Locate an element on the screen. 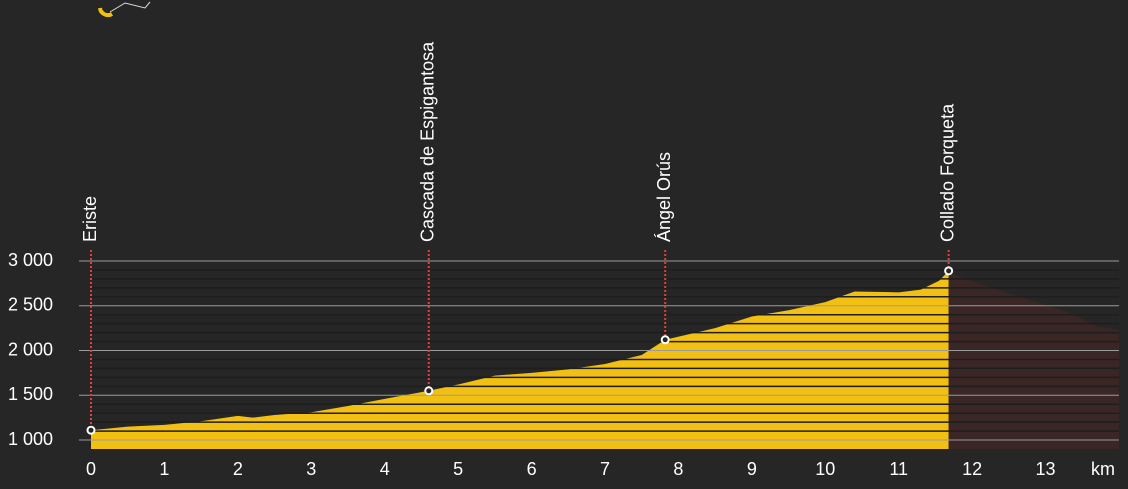  y-tick-label: 1 500 is located at coordinates (30, 394).